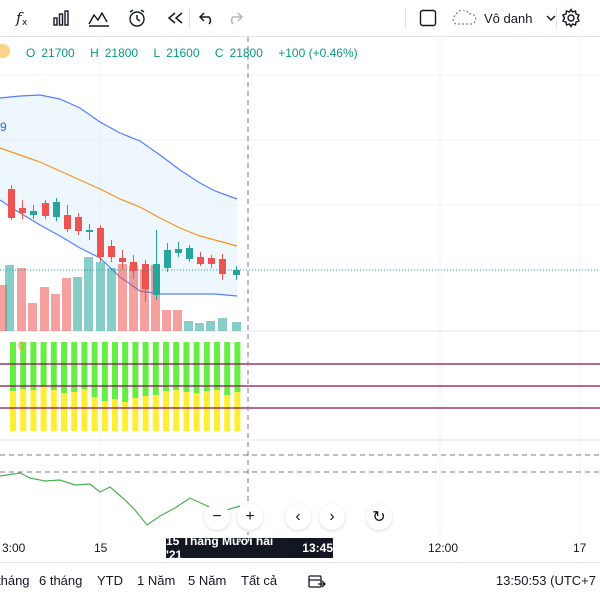  What do you see at coordinates (120, 499) in the screenshot?
I see `lower-pane-line` at bounding box center [120, 499].